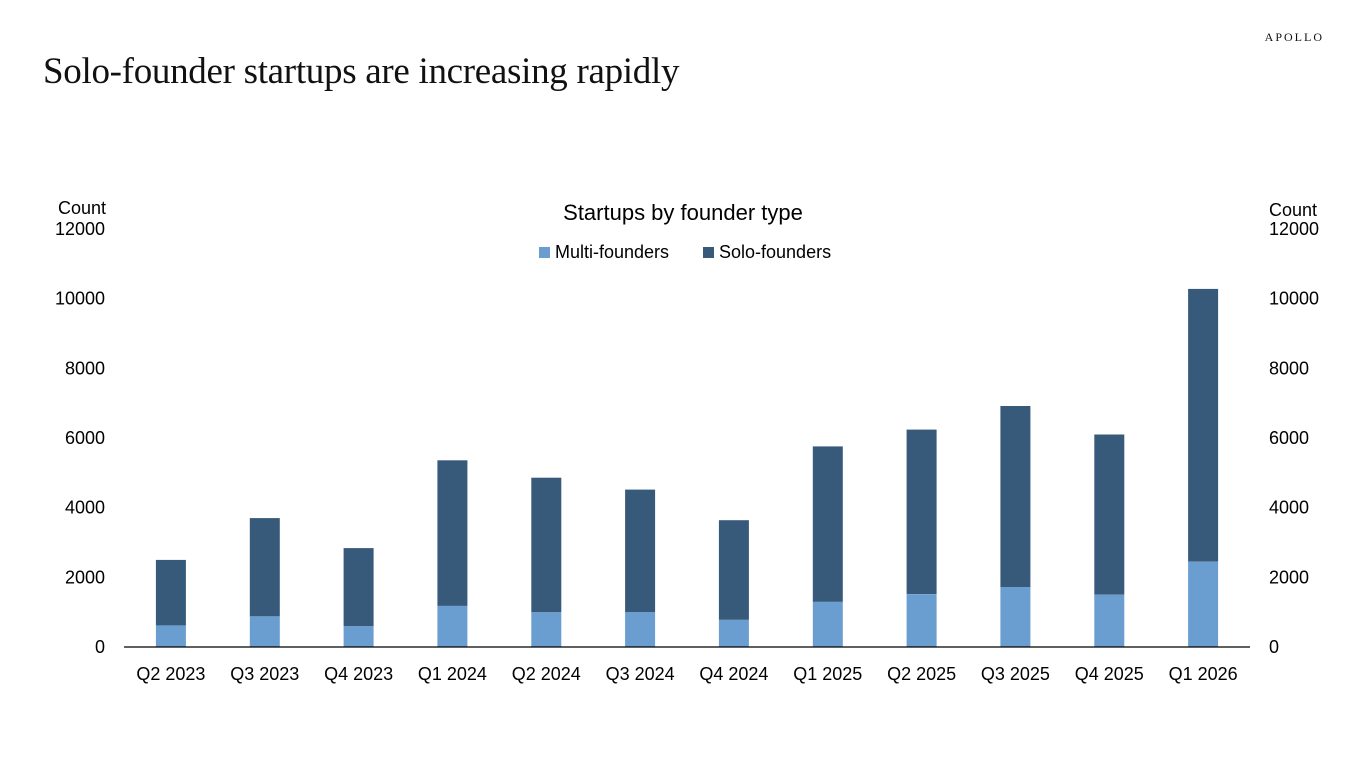  Describe the element at coordinates (452, 674) in the screenshot. I see `x-tick-label: Q1 2024` at that location.